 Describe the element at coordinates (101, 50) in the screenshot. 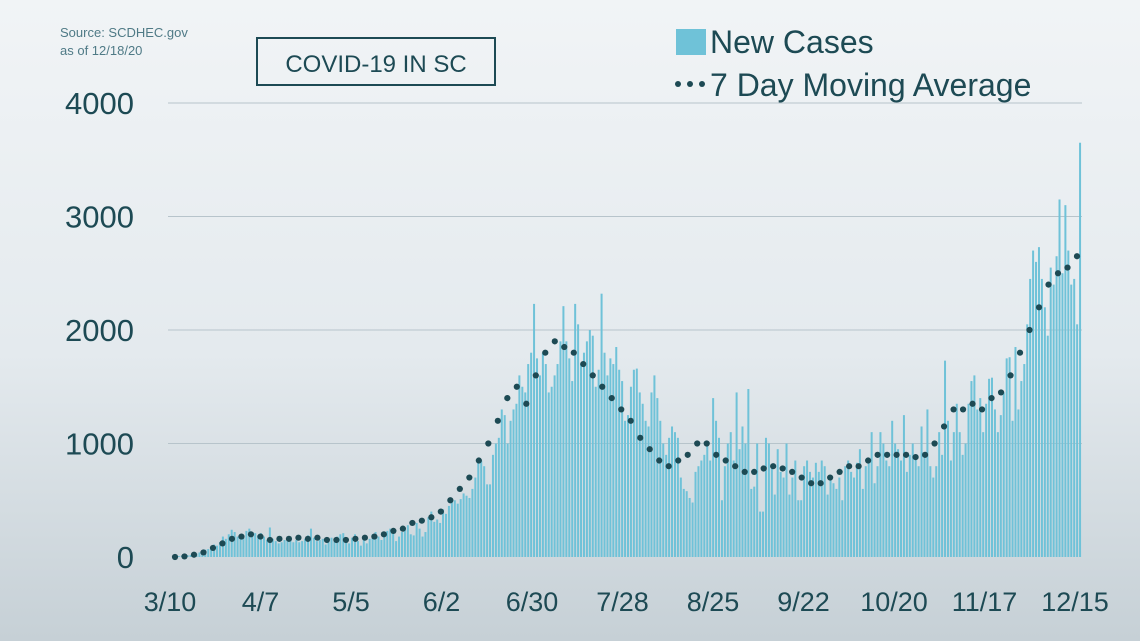

I see `source-line-2: as of 12/18/20` at that location.